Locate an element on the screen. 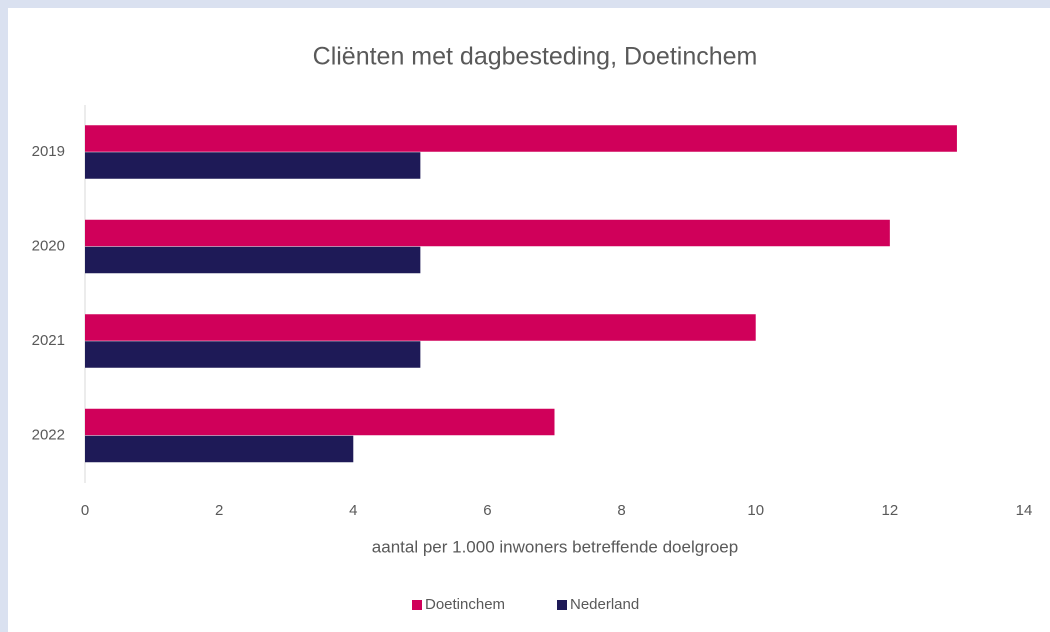 Image resolution: width=1050 pixels, height=632 pixels. chart-title: Cliënten met dagbesteding, Doetinchem is located at coordinates (535, 57).